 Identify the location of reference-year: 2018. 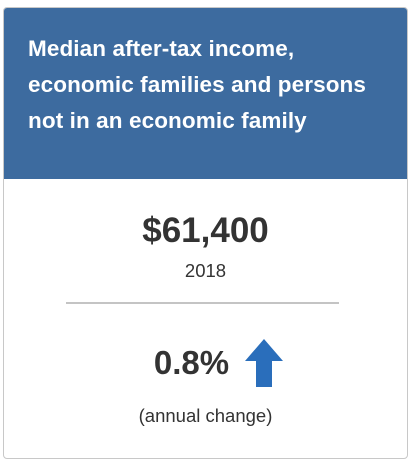
(205, 270).